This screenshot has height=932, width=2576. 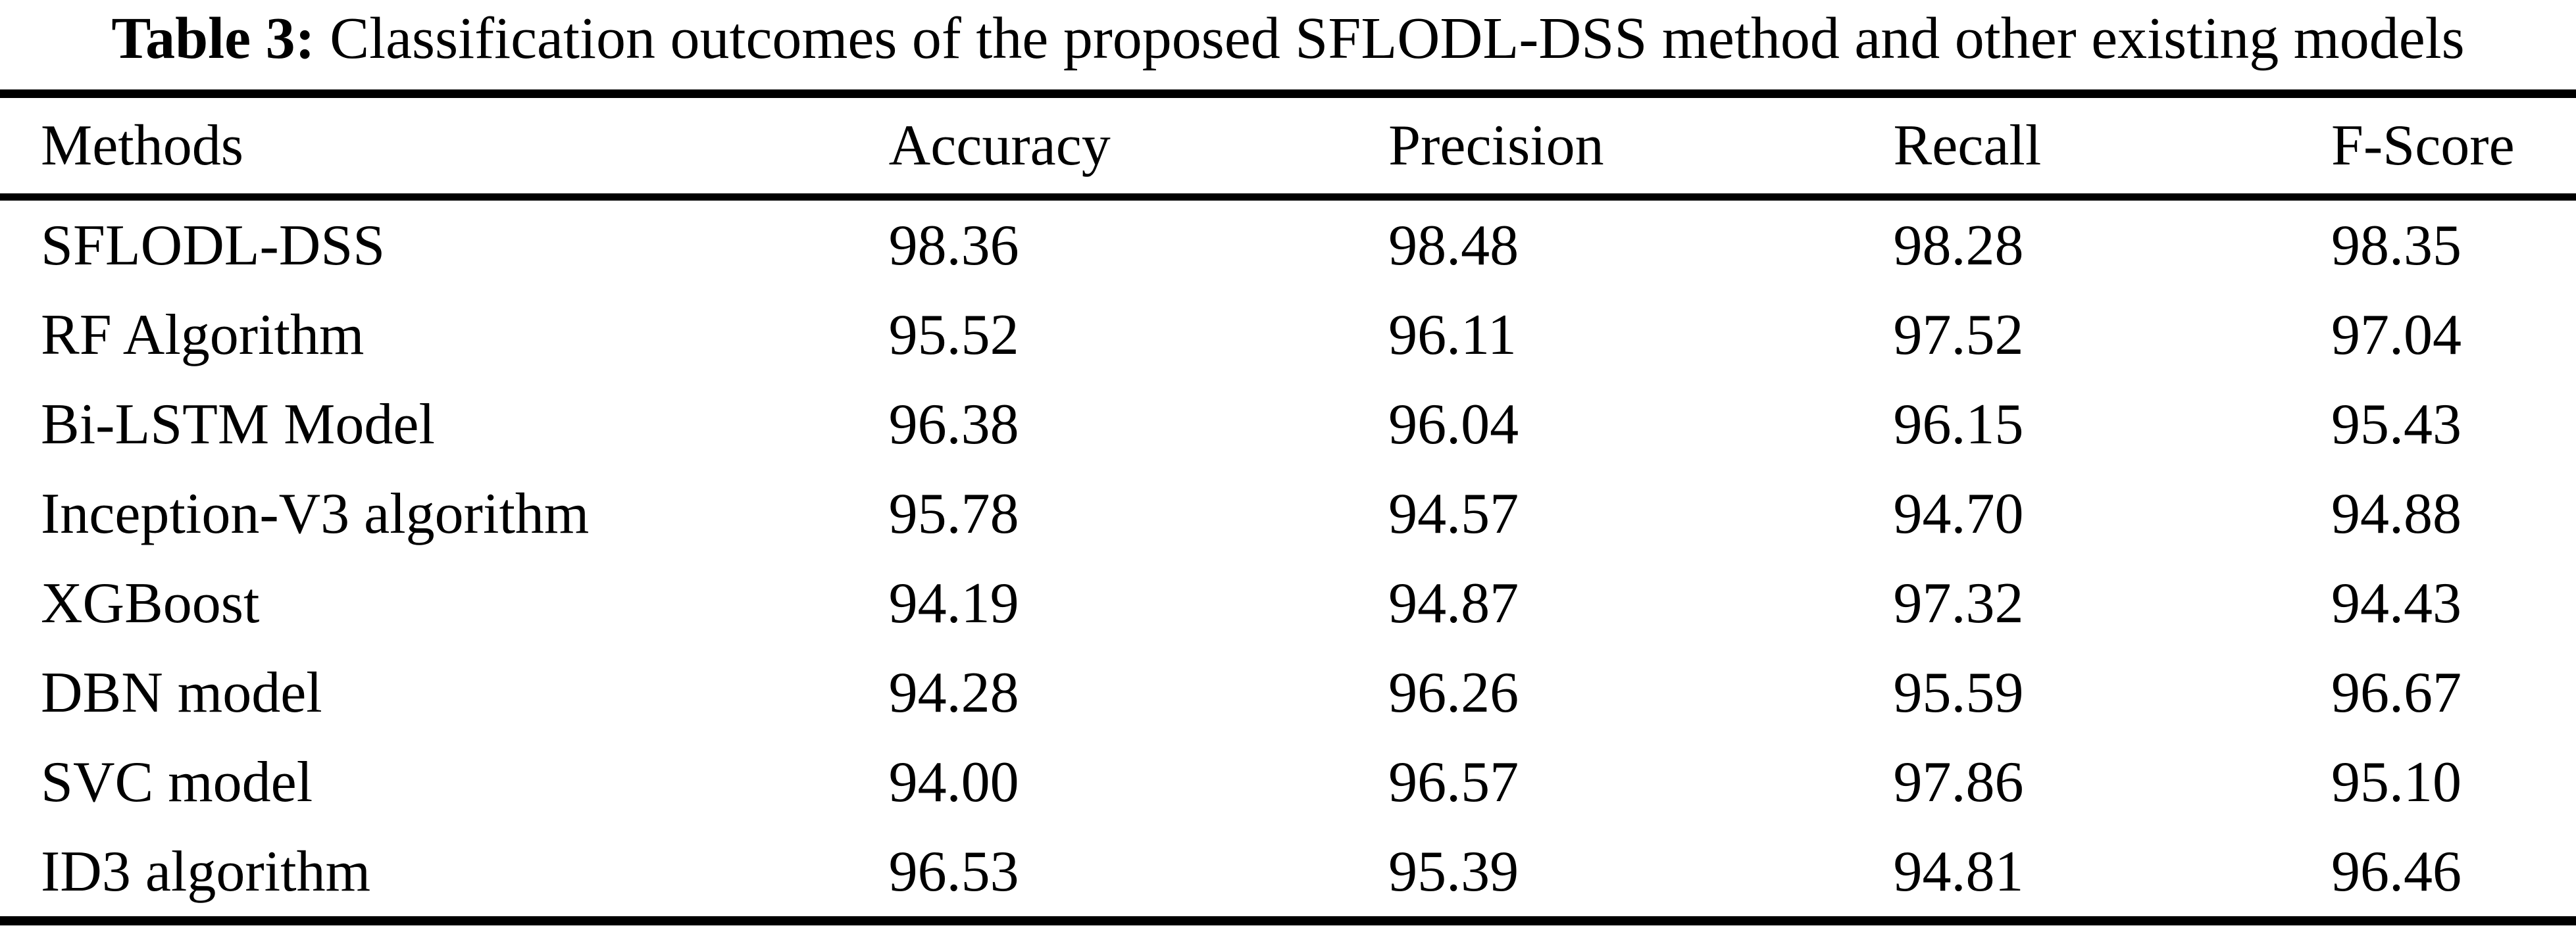 I want to click on column-header-accuracy: Accuracy, so click(x=1138, y=147).